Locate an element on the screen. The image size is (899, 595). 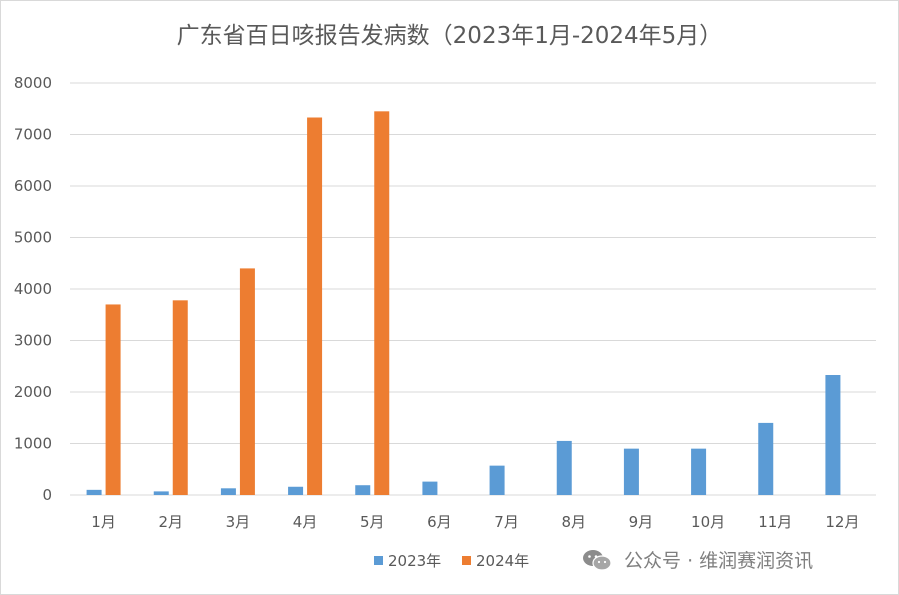
y-tick-label: 4000 is located at coordinates (33, 289).